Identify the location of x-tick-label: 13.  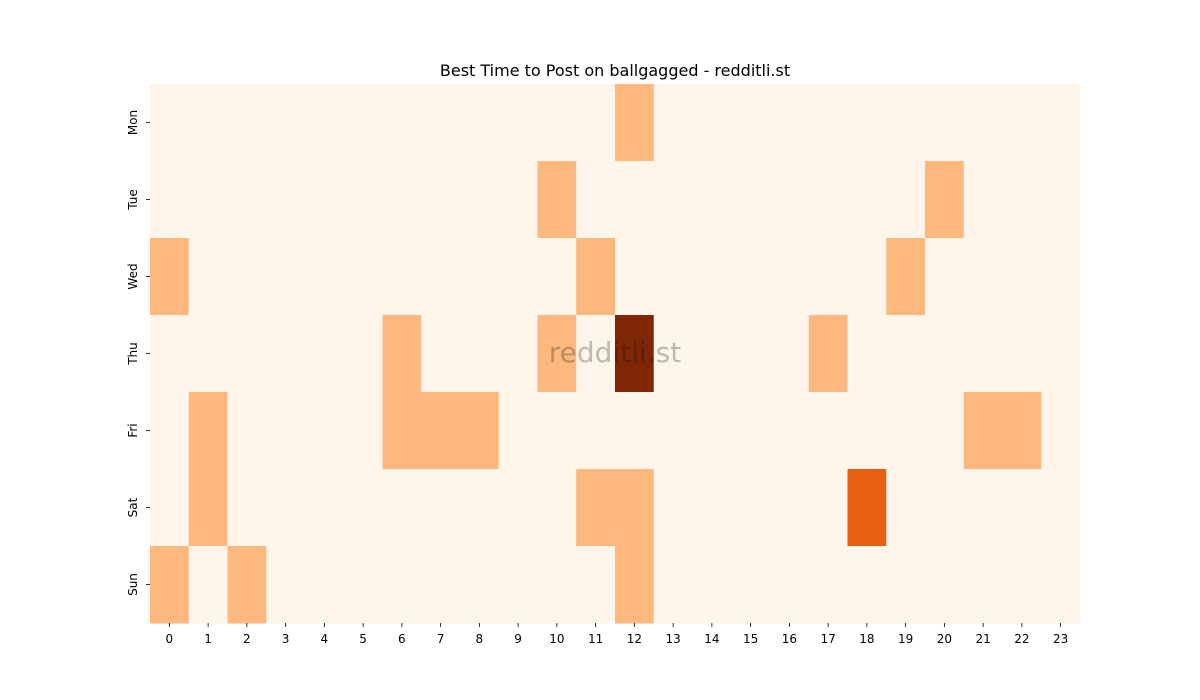
(672, 639).